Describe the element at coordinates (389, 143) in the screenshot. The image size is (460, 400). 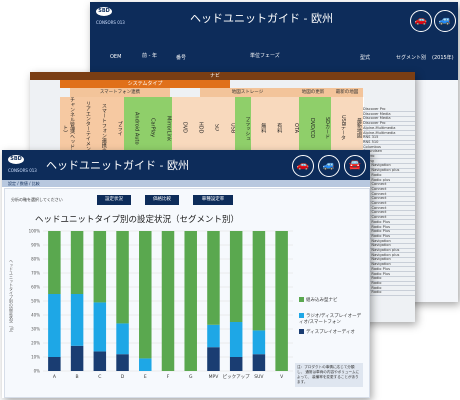
I see `table-row: RNS 510` at that location.